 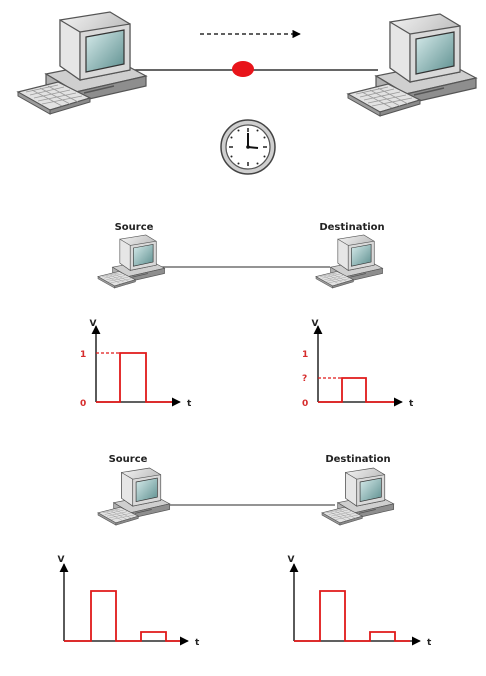 What do you see at coordinates (128, 459) in the screenshot?
I see `bottom-source-label: Source` at bounding box center [128, 459].